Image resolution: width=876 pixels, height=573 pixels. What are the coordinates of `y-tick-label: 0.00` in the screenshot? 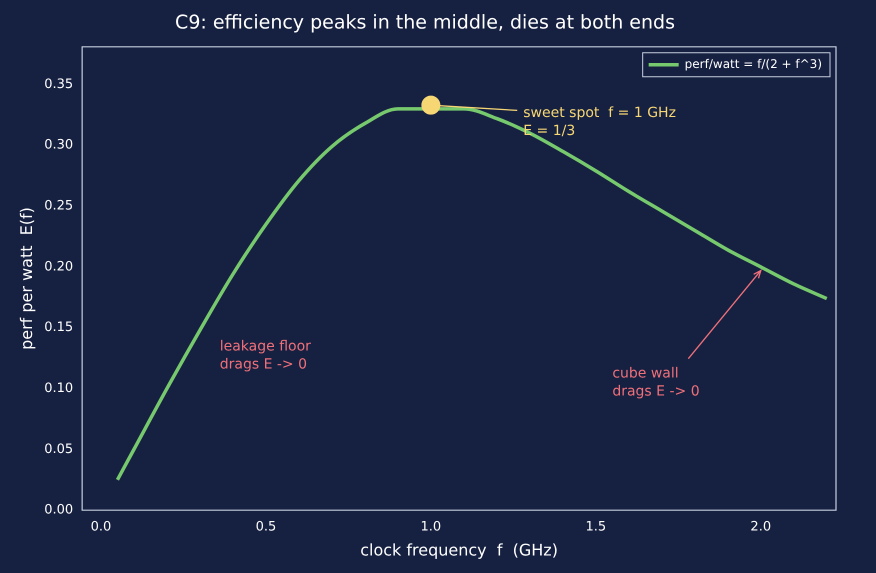 It's located at (59, 510).